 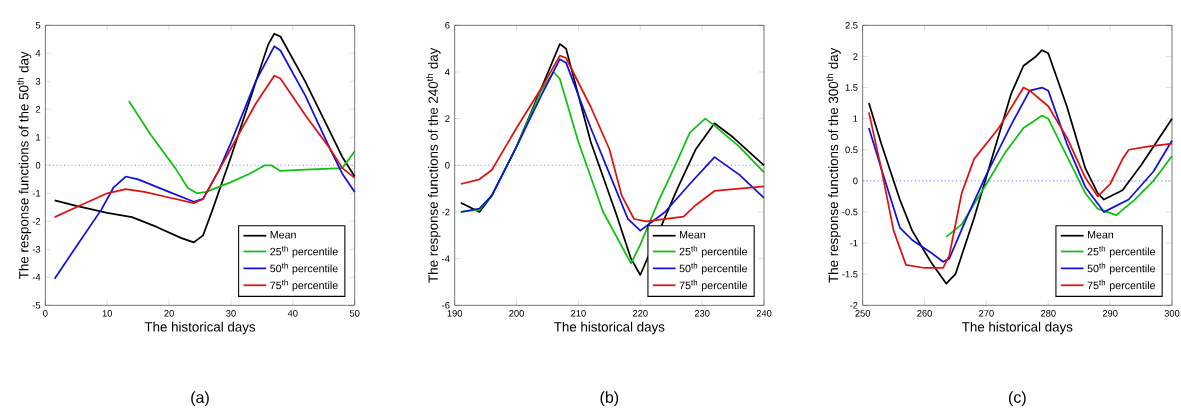 I want to click on x-tick-label: 260, so click(x=924, y=313).